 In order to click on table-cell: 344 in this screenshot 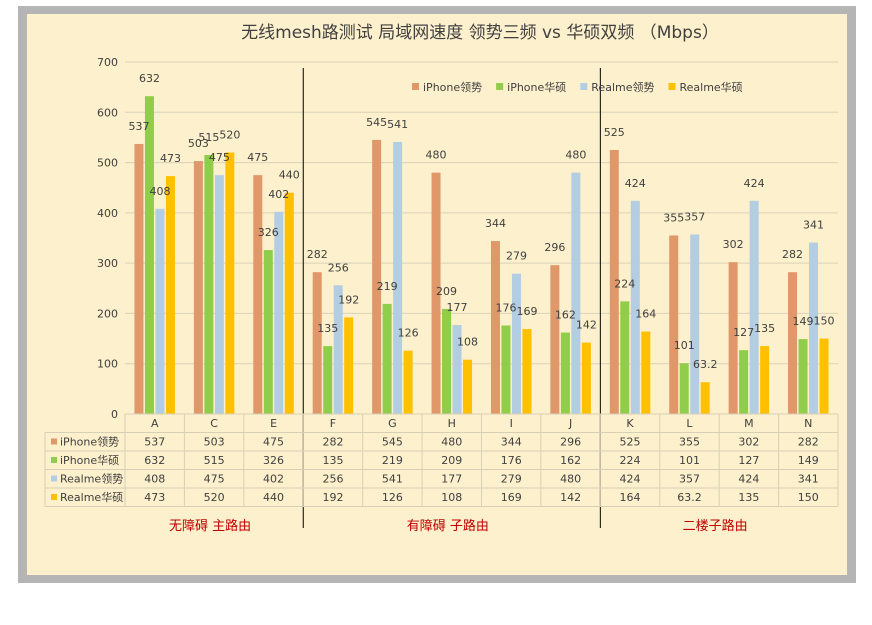, I will do `click(511, 442)`.